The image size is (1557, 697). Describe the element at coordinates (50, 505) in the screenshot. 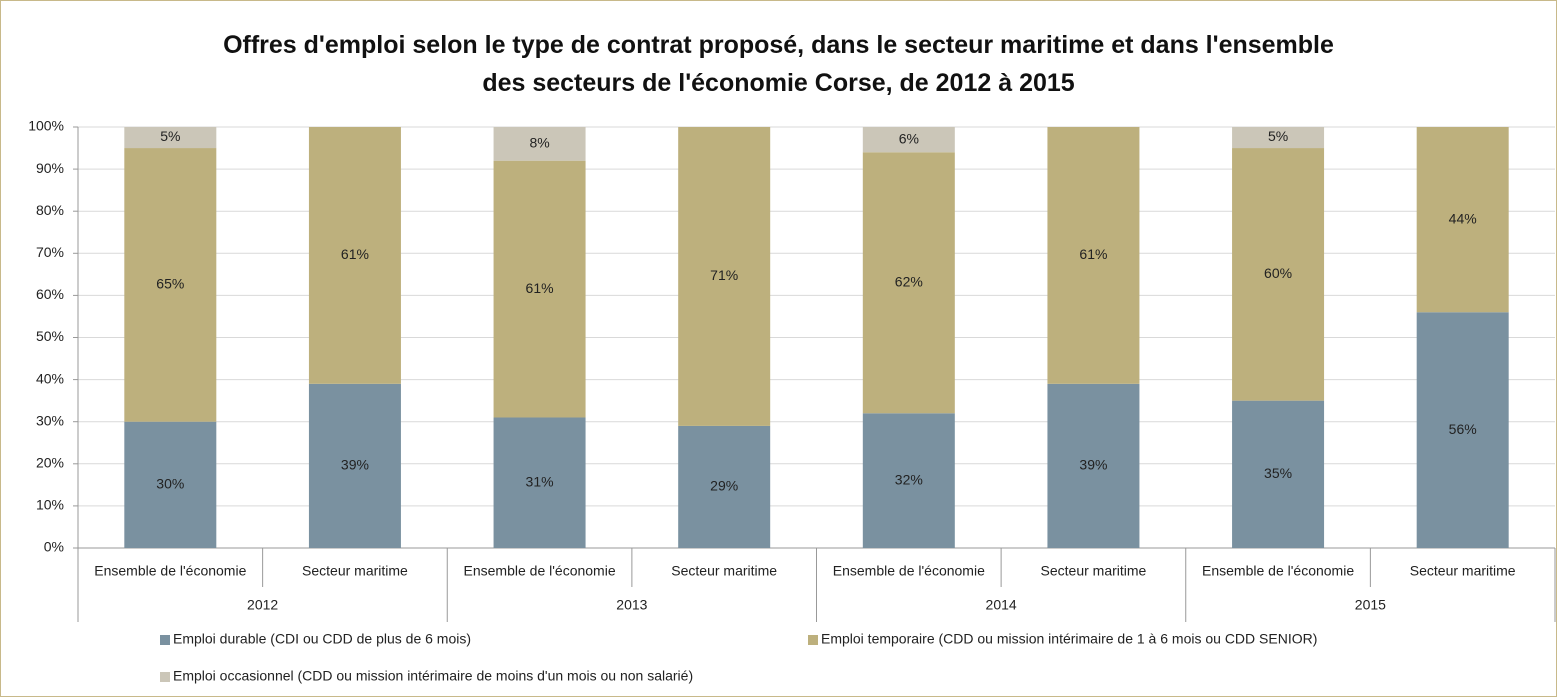

I see `y-tick-label: 10%` at that location.